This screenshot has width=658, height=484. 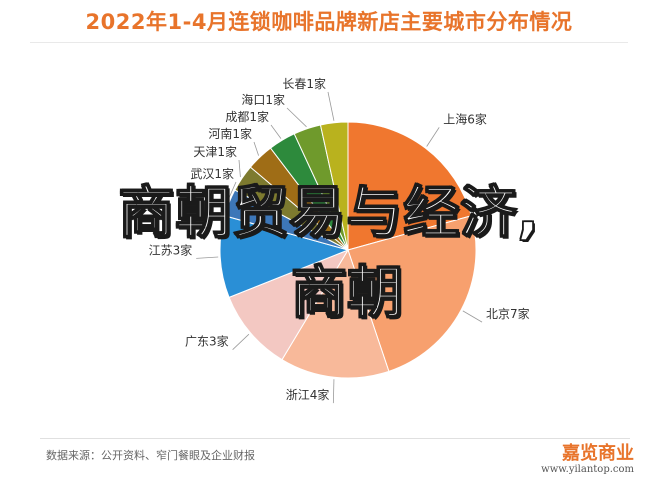 I want to click on brand-logo: 嘉览商业 www.yilantop.com, so click(x=587, y=459).